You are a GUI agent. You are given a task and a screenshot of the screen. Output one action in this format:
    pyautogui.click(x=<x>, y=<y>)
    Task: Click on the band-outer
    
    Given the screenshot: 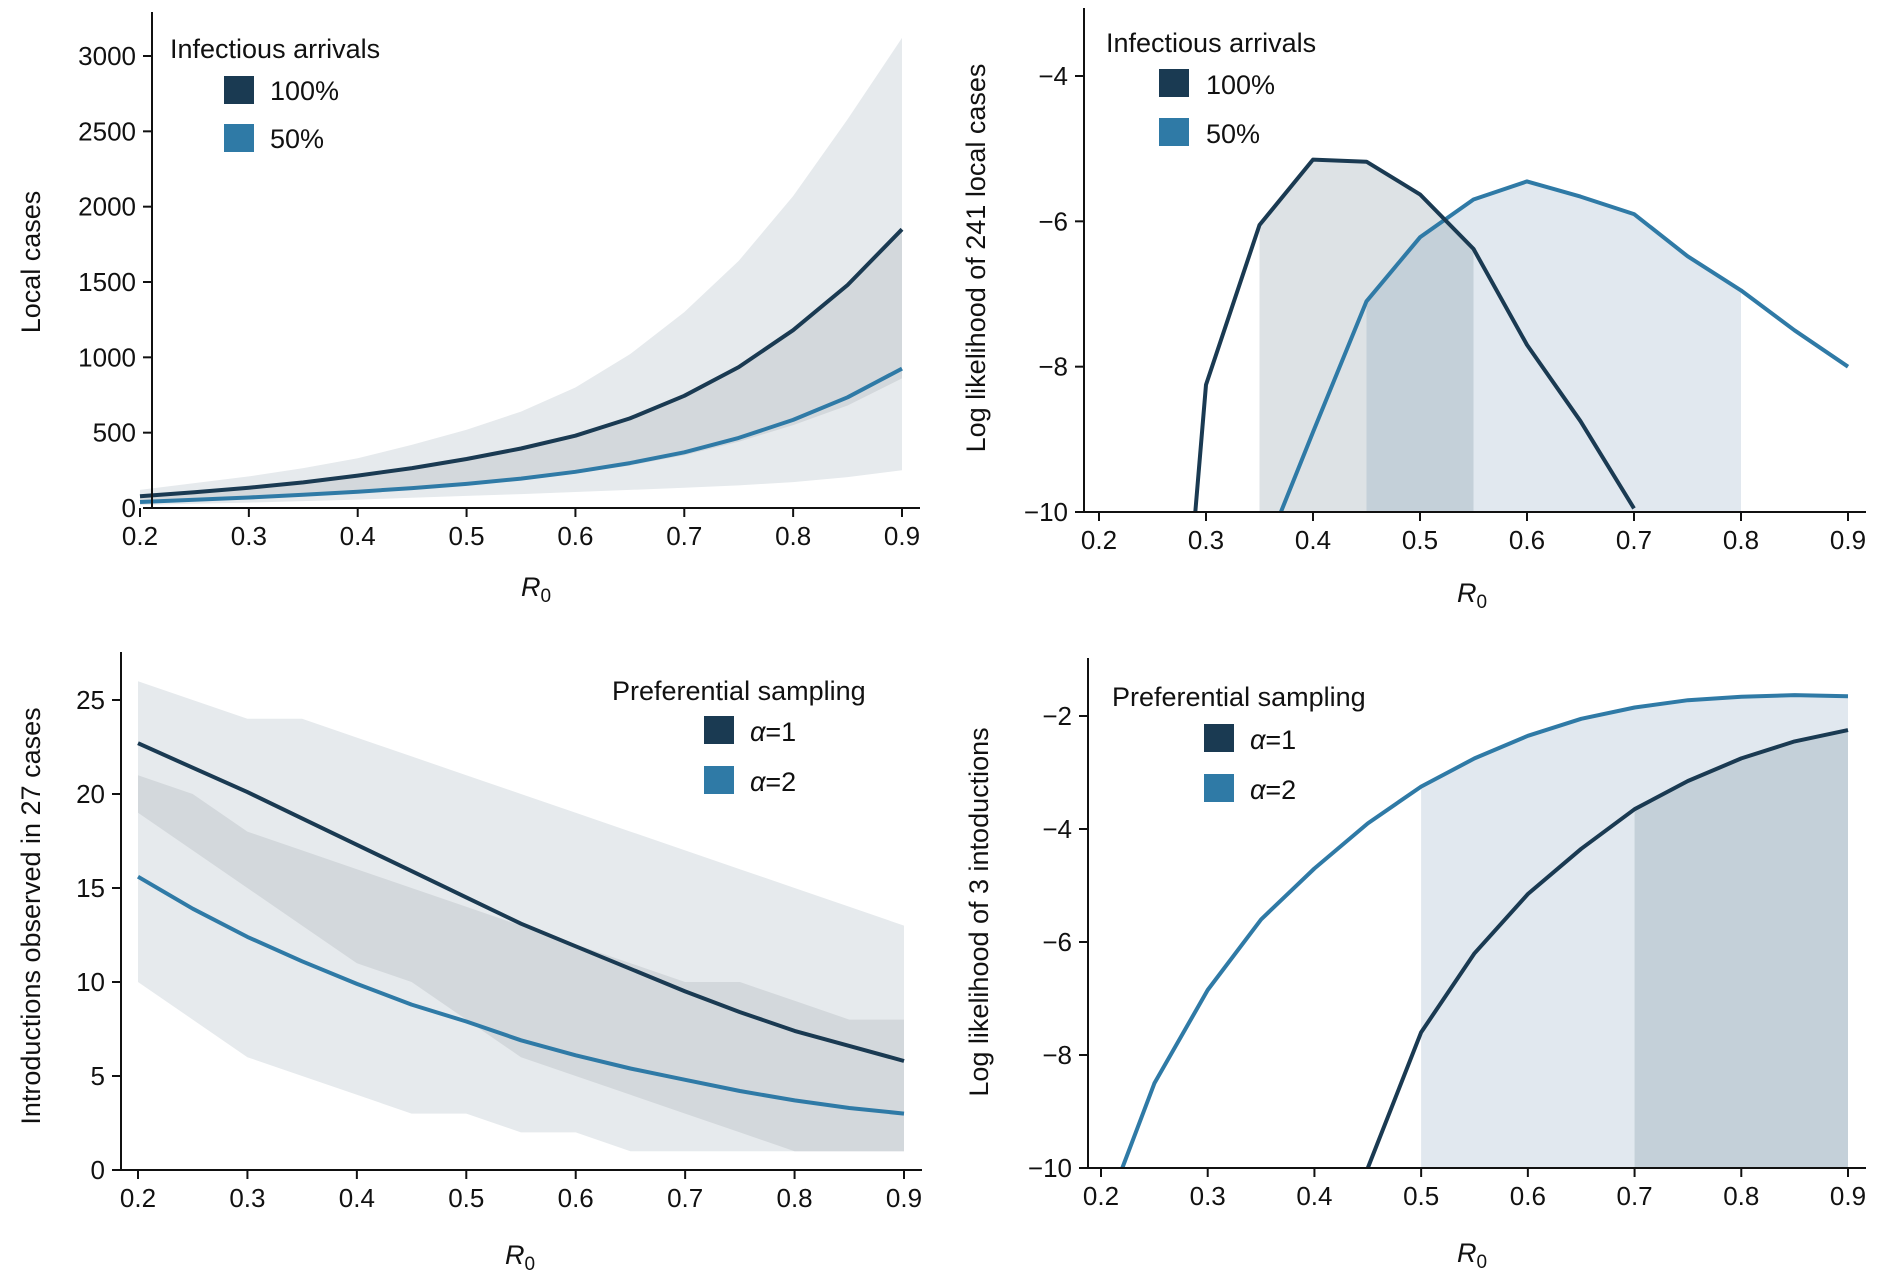 What is the action you would take?
    pyautogui.click(x=521, y=271)
    